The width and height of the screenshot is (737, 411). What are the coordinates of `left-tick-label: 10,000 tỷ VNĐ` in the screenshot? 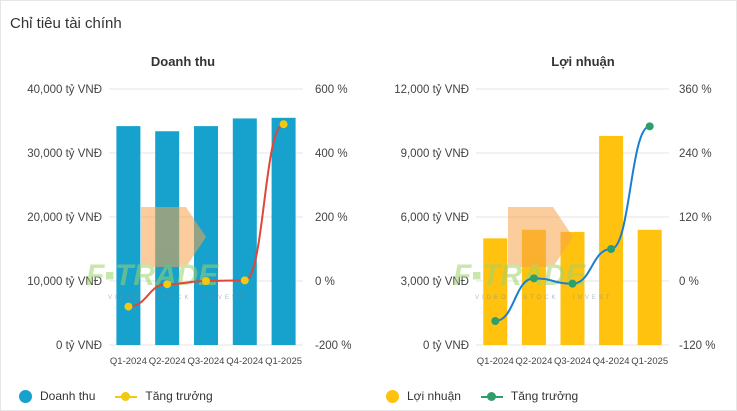 It's located at (64, 282).